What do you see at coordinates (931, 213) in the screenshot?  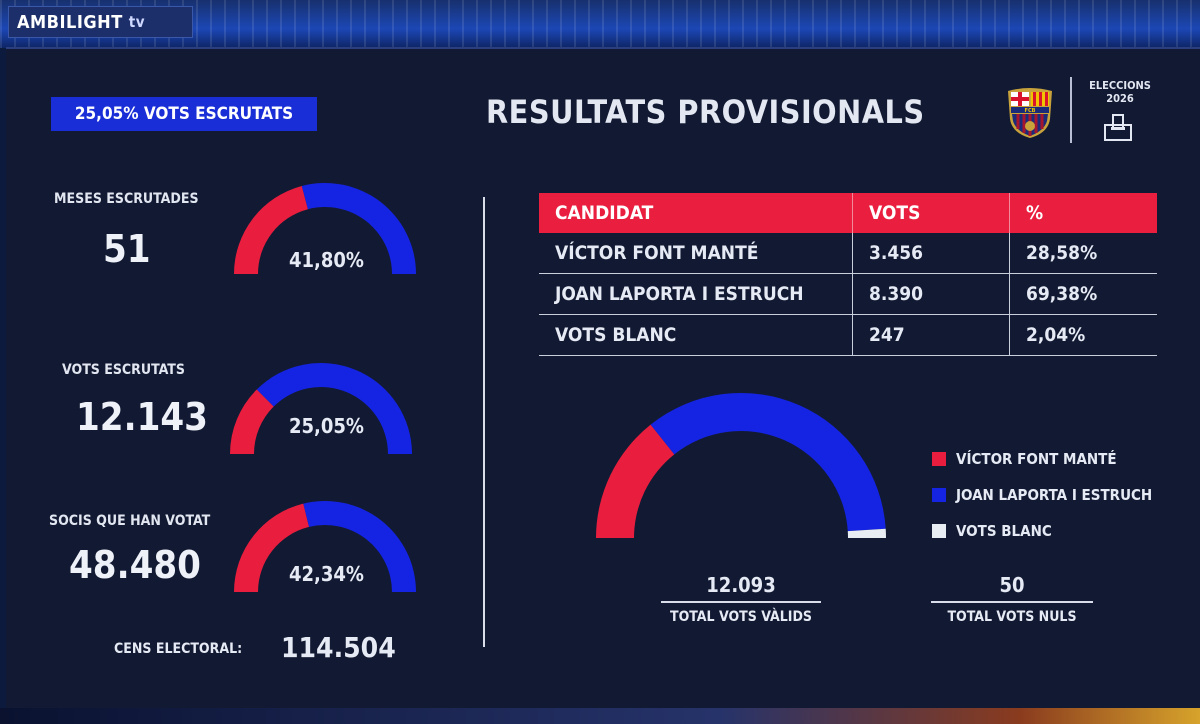 I see `header-votes: VOTS` at bounding box center [931, 213].